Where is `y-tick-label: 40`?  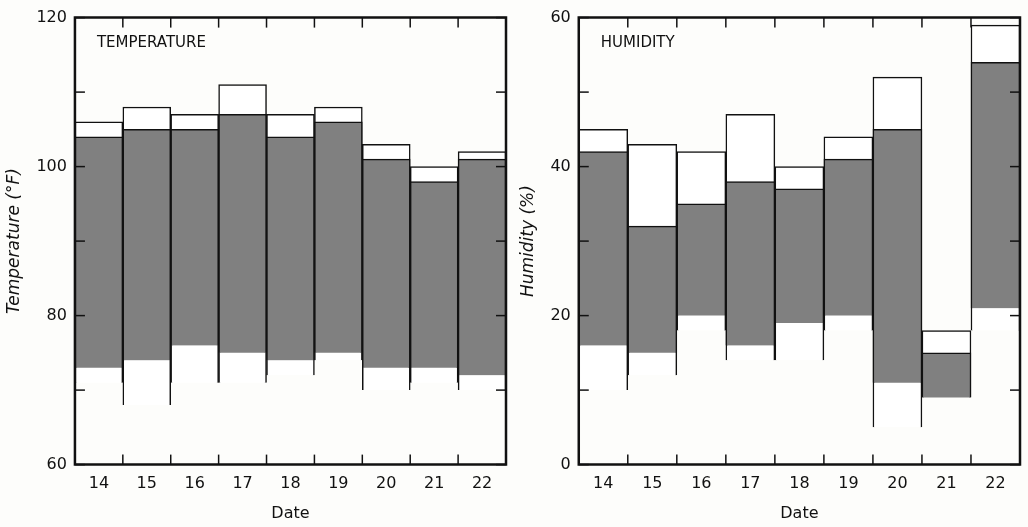 y-tick-label: 40 is located at coordinates (560, 165).